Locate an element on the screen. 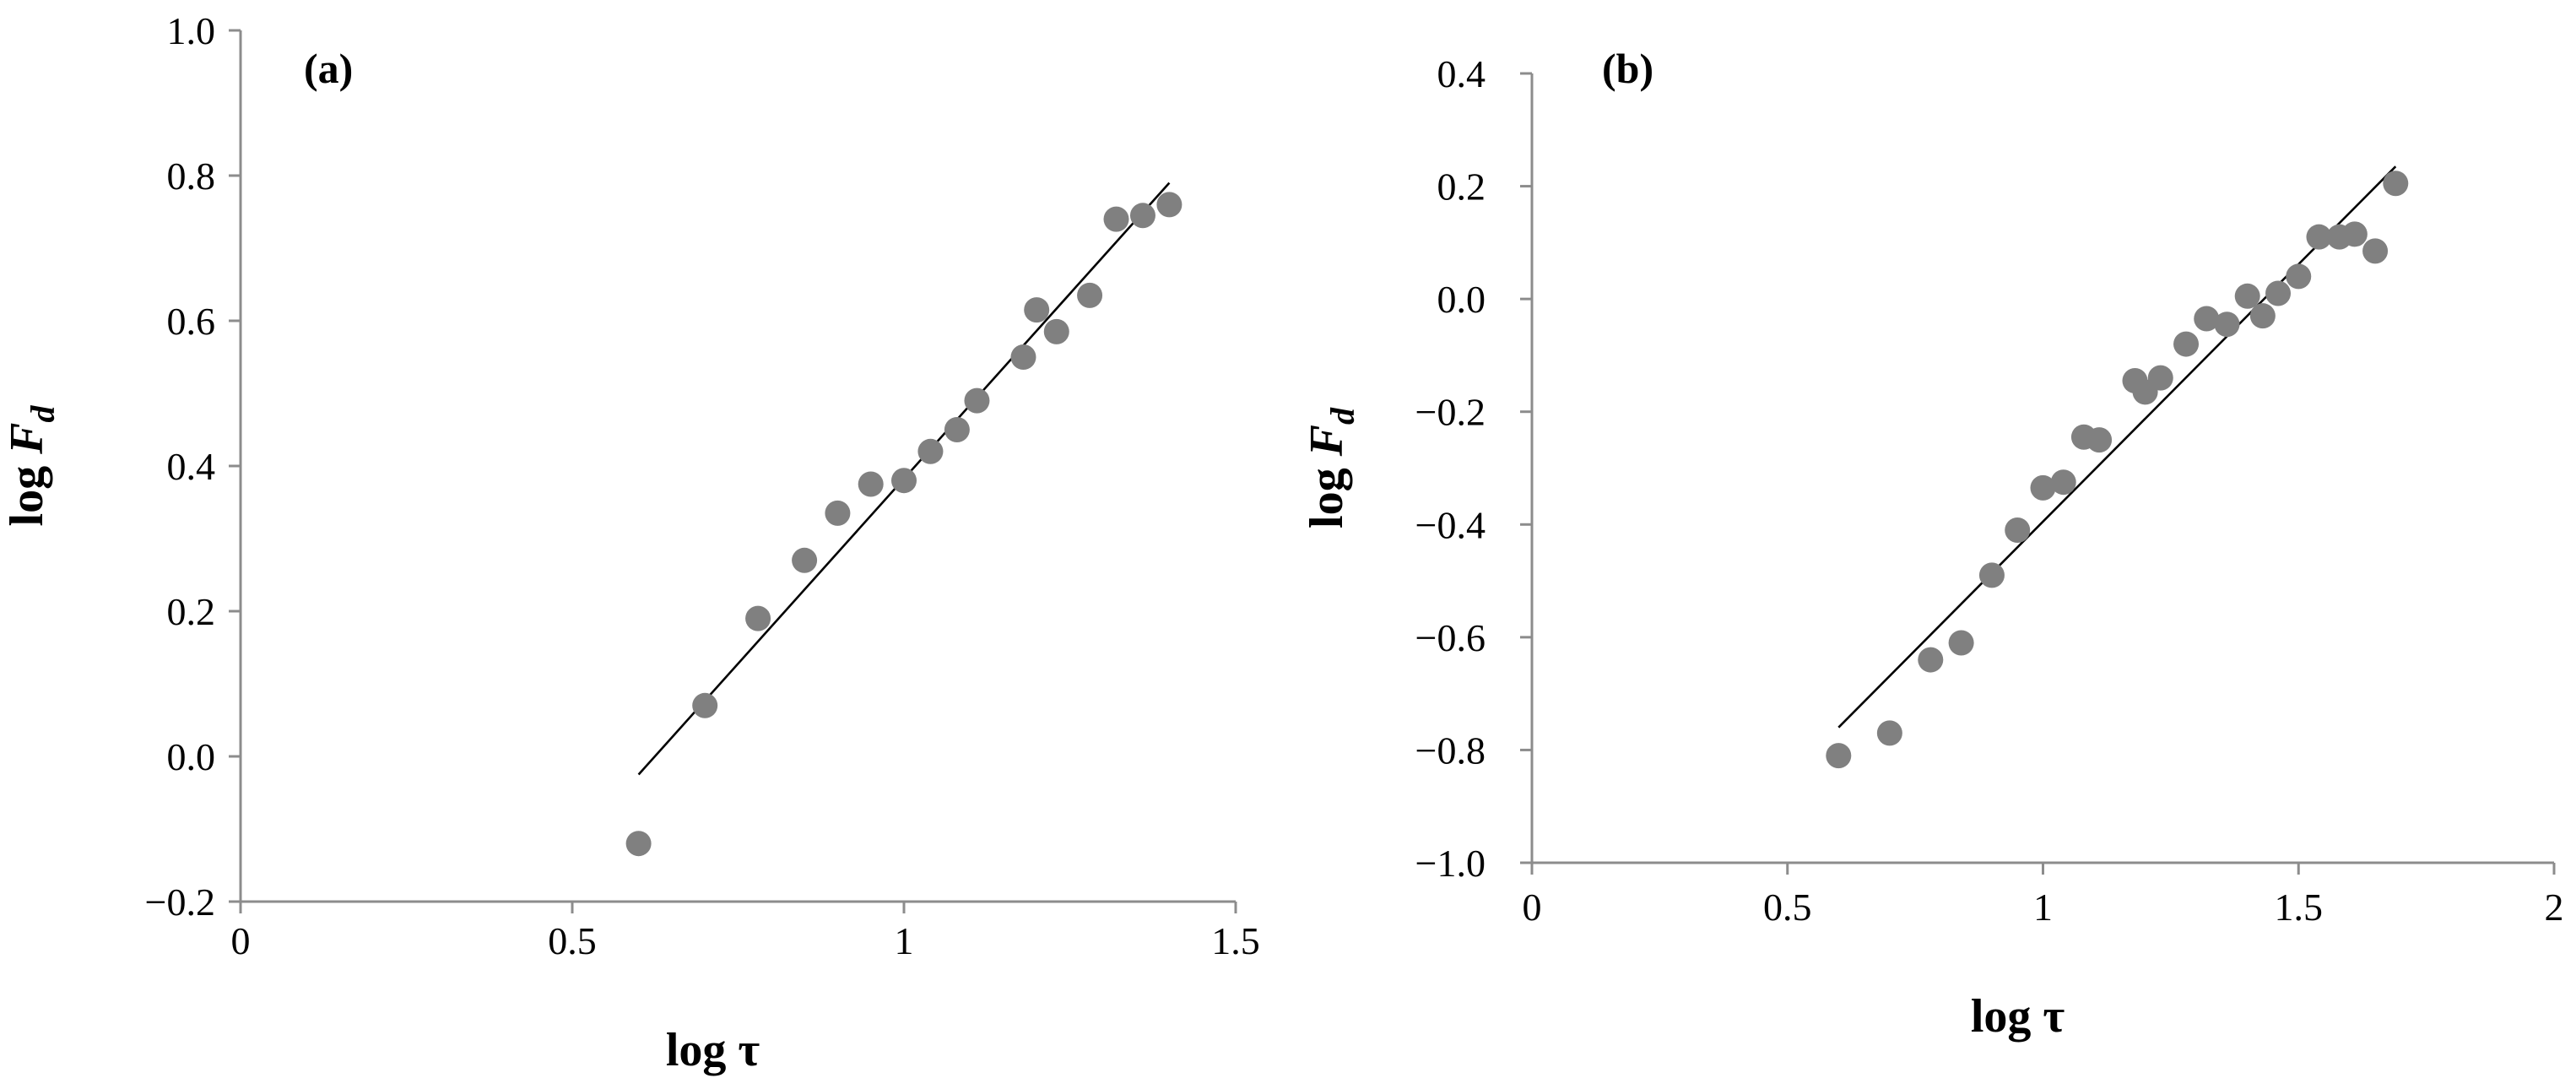 Image resolution: width=2576 pixels, height=1089 pixels. y-tick-label: −0.8 is located at coordinates (1450, 750).